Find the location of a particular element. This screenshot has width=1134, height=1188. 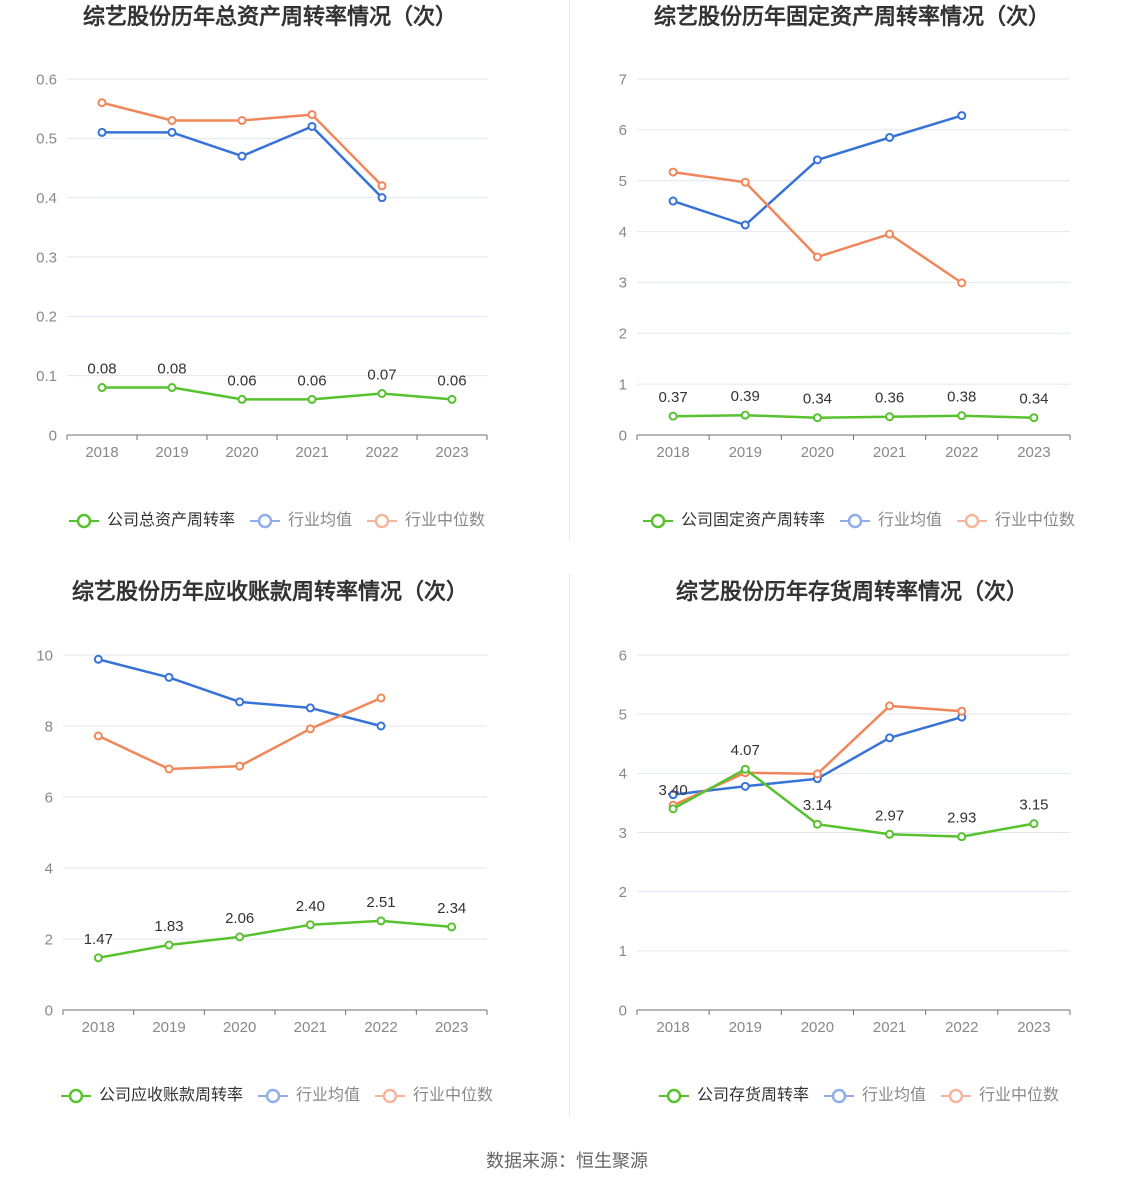

data-label: 0.39 is located at coordinates (745, 396).